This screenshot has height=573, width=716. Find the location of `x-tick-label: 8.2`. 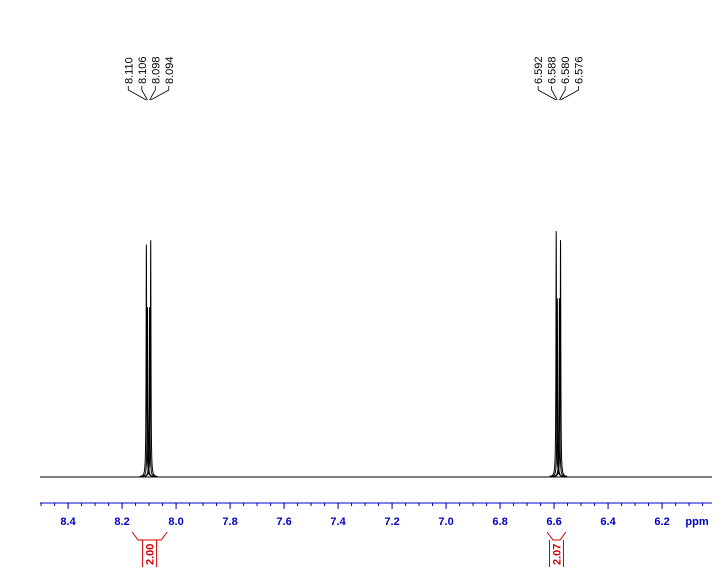

x-tick-label: 8.2 is located at coordinates (121, 522).